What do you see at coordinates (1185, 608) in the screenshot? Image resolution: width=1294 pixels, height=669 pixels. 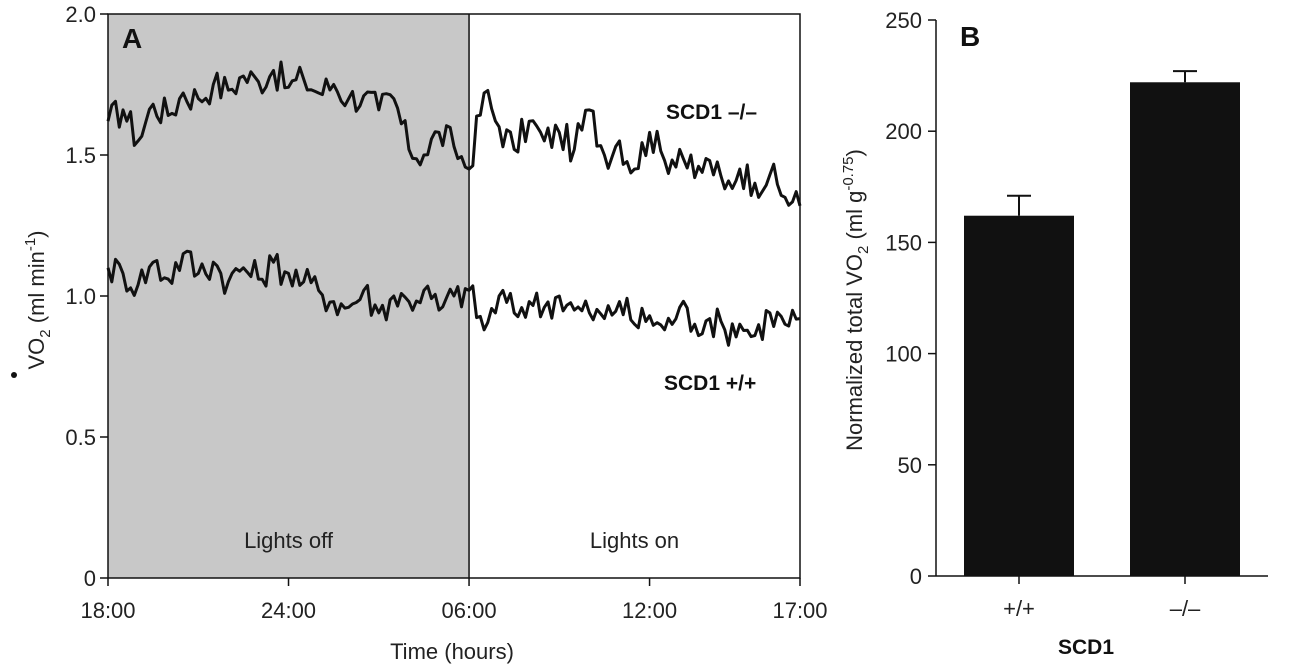 I see `bar-category-label: –/–` at bounding box center [1185, 608].